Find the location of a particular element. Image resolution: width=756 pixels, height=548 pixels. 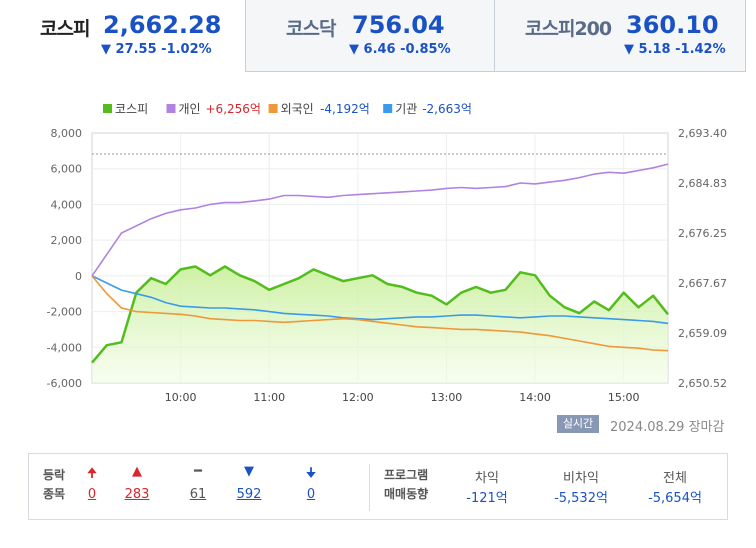

program-label-line1: 프로그램 is located at coordinates (406, 475).